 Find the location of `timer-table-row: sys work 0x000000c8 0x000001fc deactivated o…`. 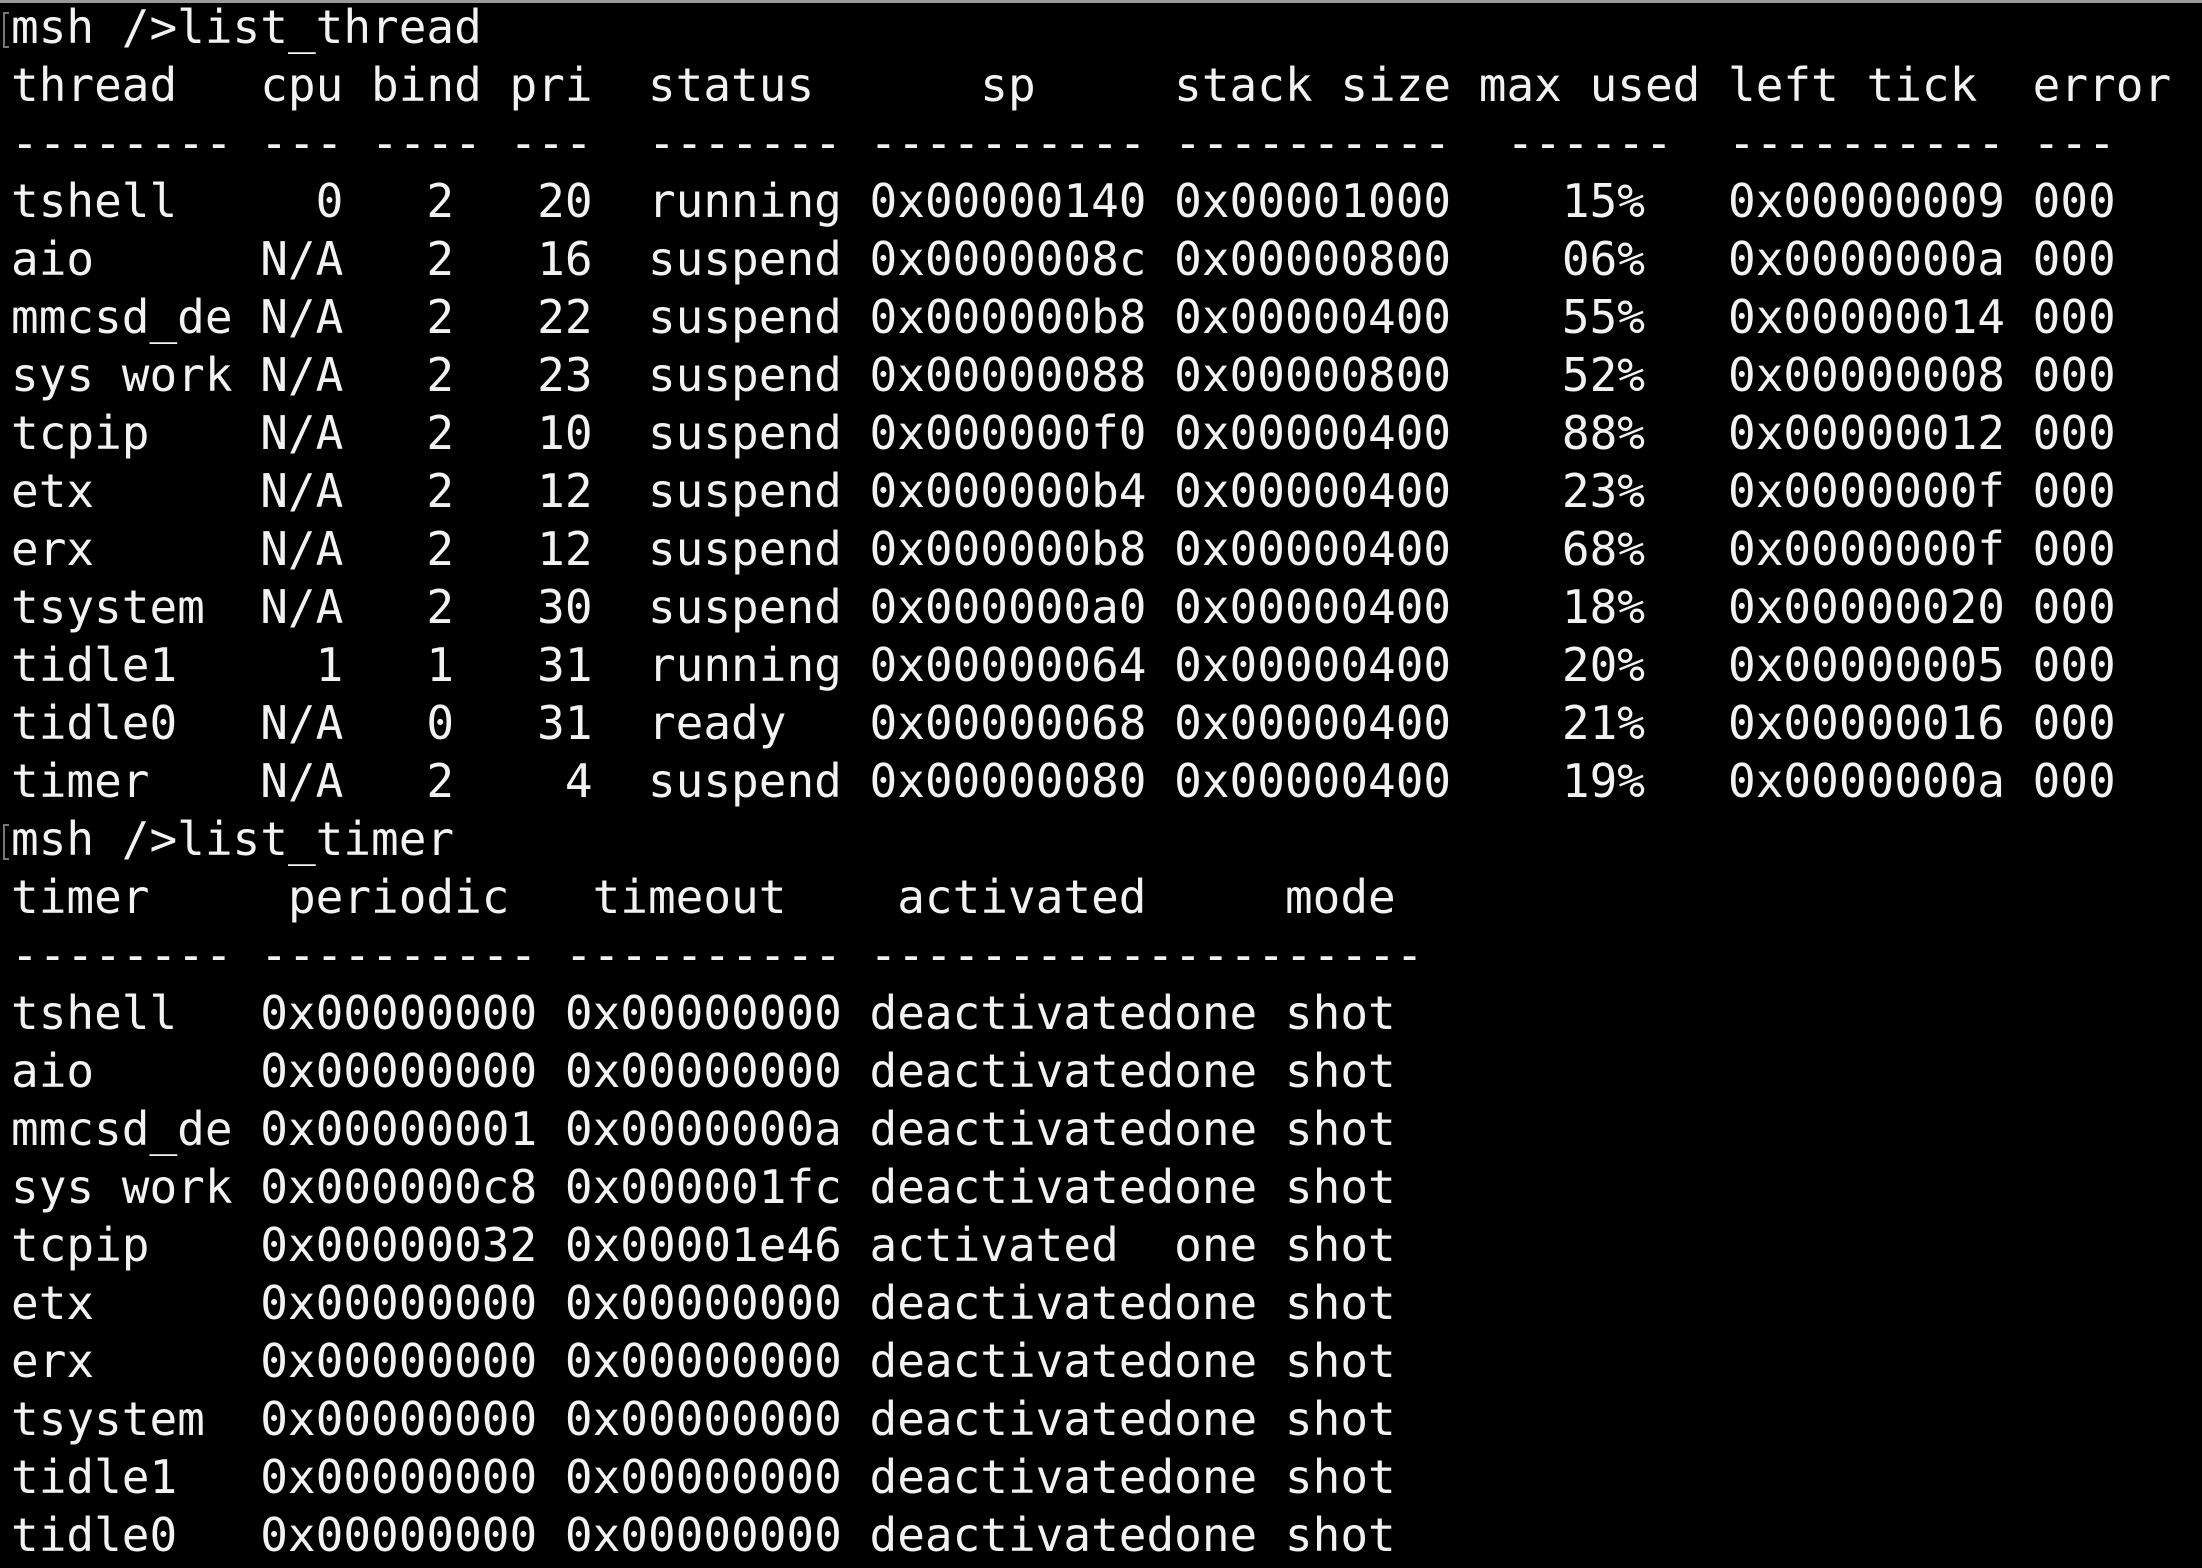

timer-table-row: sys work 0x000000c8 0x000001fc deactivated o… is located at coordinates (703, 1187).